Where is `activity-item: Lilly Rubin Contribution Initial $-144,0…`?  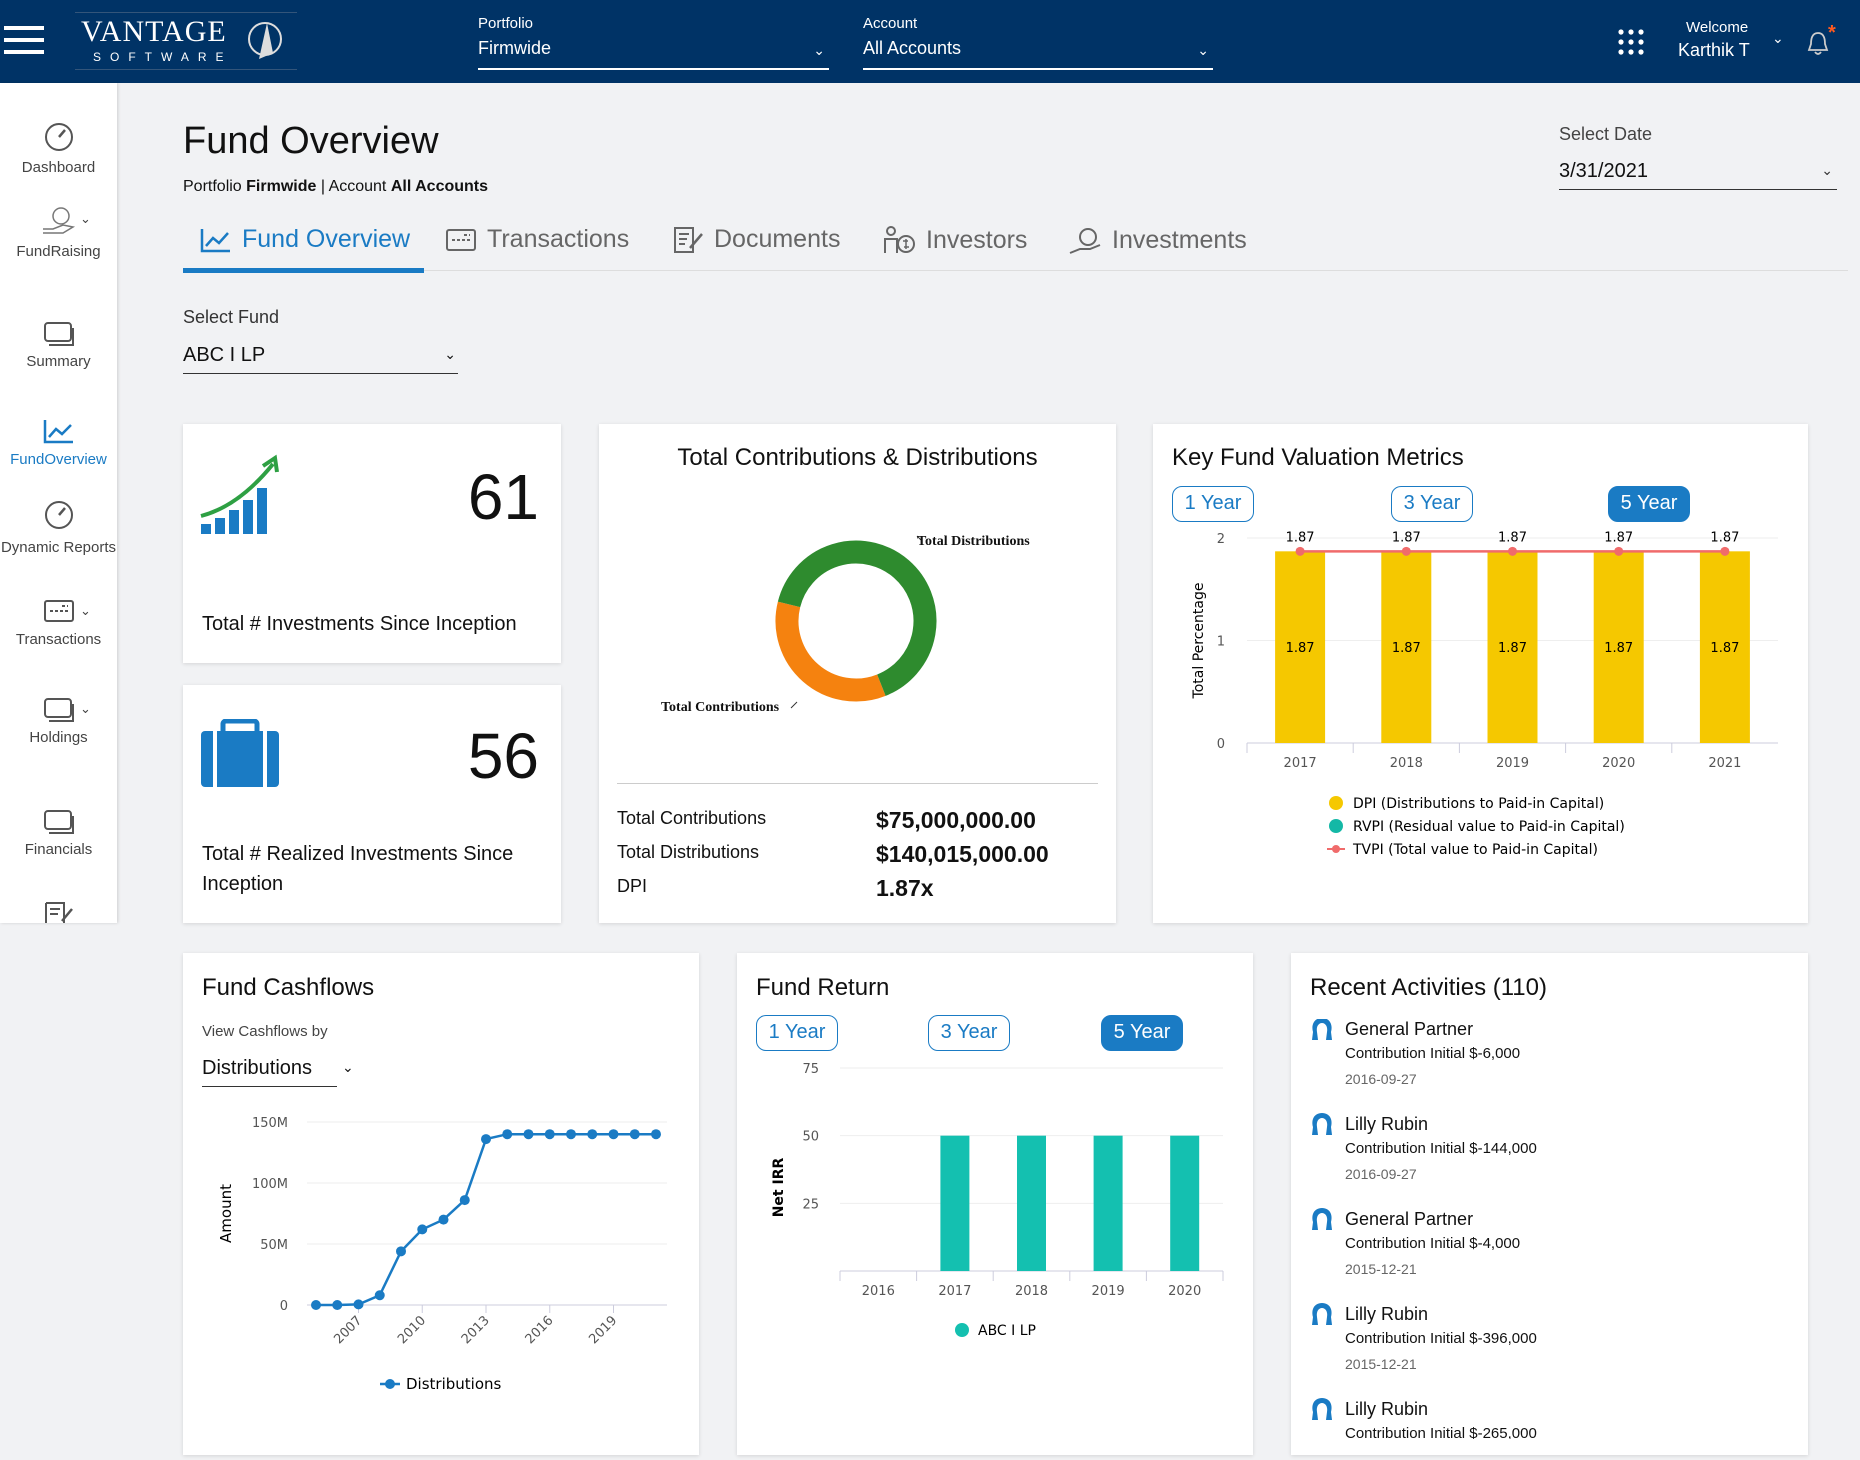 activity-item: Lilly Rubin Contribution Initial $-144,0… is located at coordinates (1549, 1158).